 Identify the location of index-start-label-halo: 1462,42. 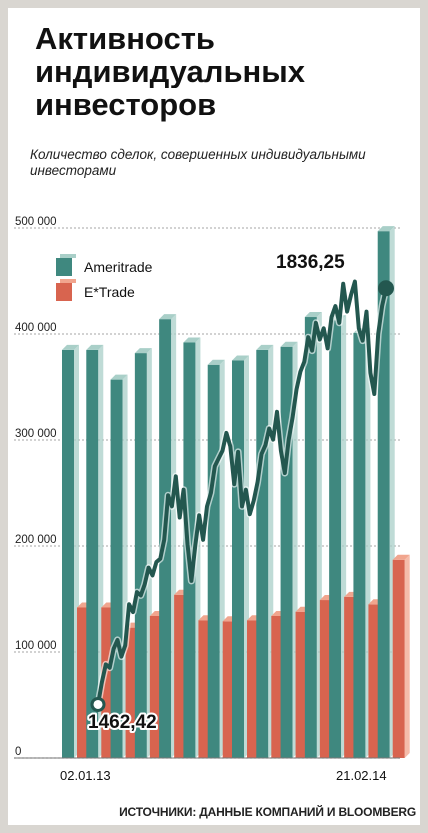
(122, 722).